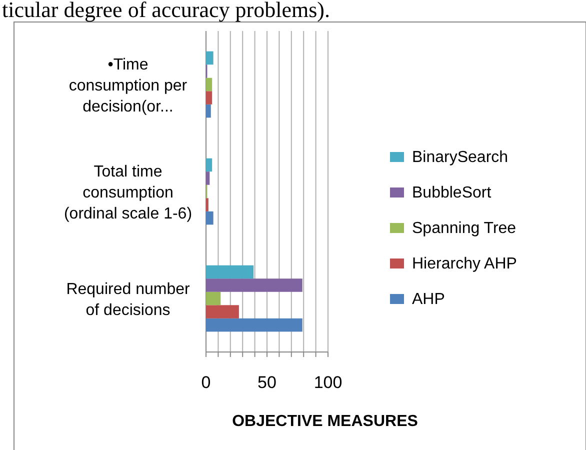 This screenshot has width=586, height=450. Describe the element at coordinates (267, 382) in the screenshot. I see `x-tick-label: 50` at that location.